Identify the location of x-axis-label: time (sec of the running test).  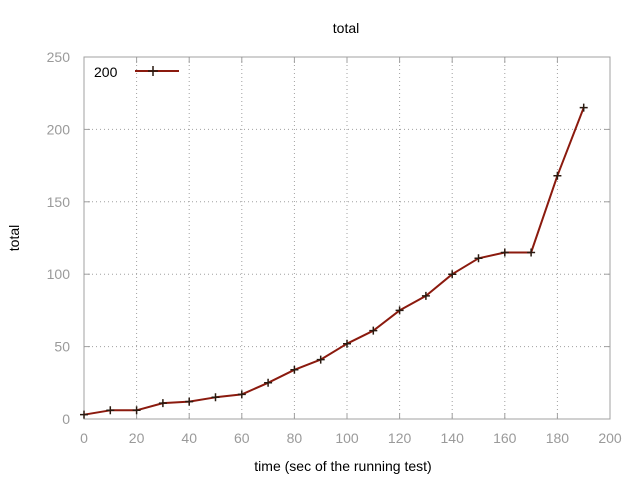
(342, 466).